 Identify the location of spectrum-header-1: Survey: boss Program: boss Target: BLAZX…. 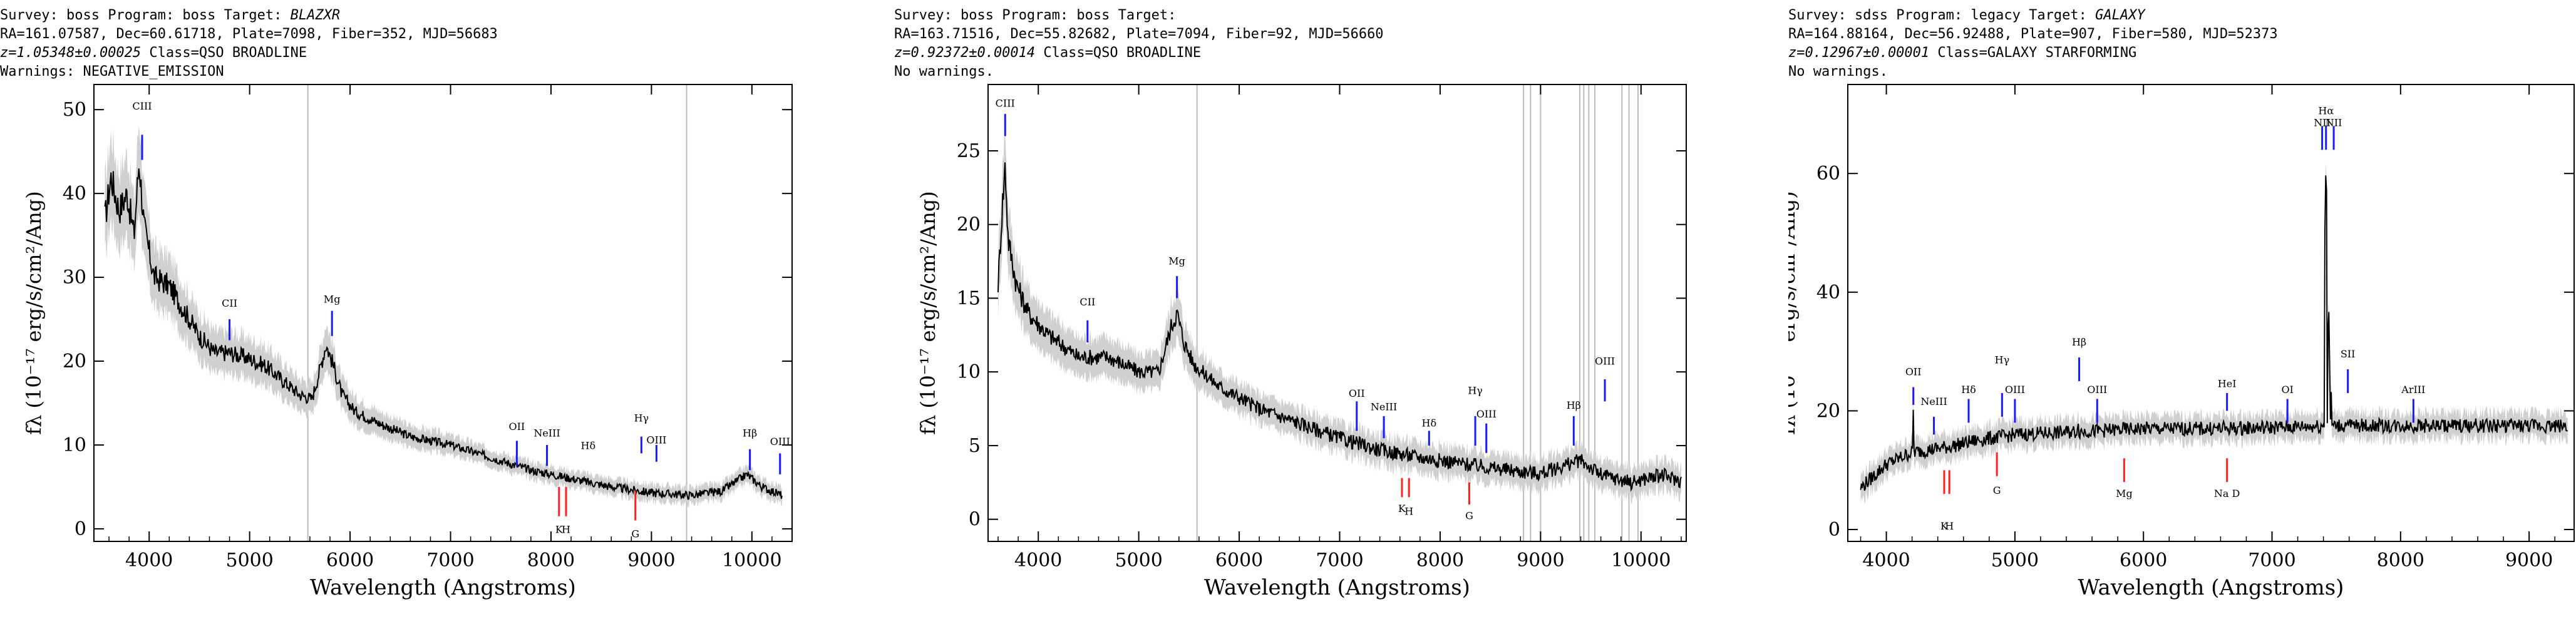
(249, 44).